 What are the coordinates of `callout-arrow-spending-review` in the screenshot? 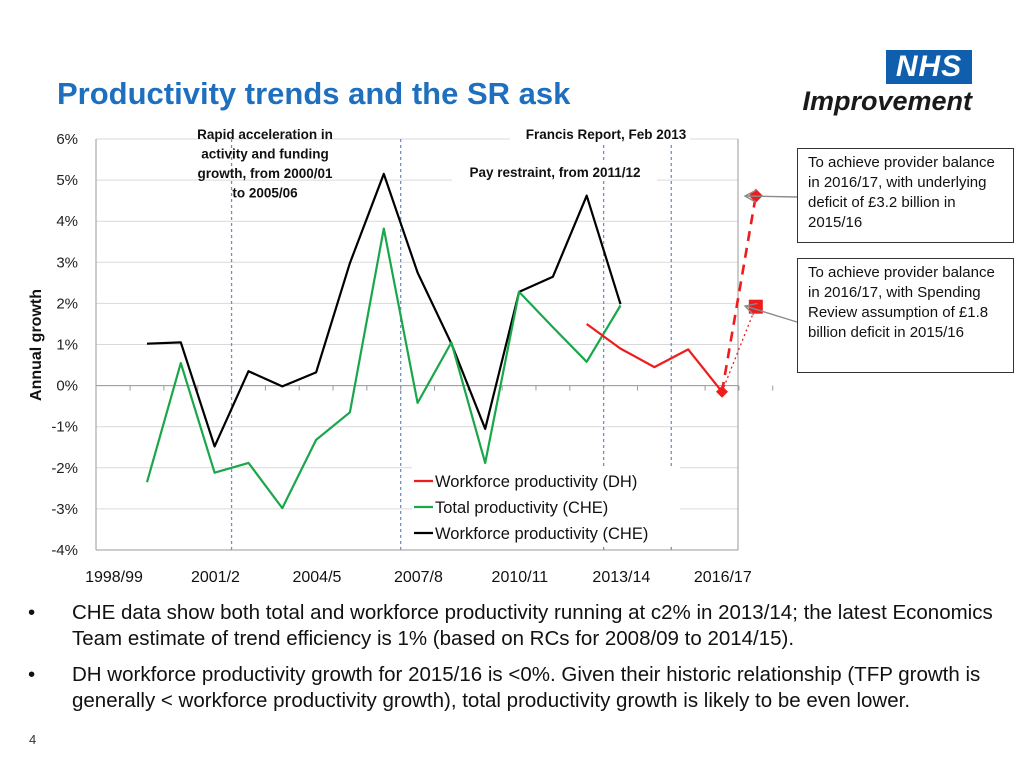 It's located at (771, 314).